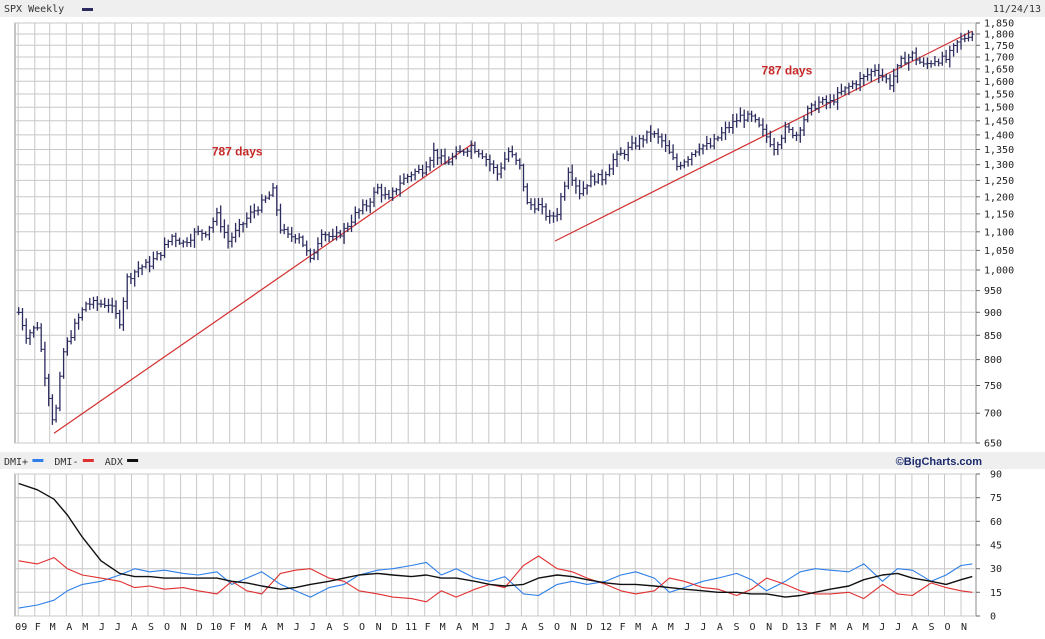 This screenshot has width=1045, height=639. Describe the element at coordinates (114, 462) in the screenshot. I see `legend-label-adx: ADX` at that location.